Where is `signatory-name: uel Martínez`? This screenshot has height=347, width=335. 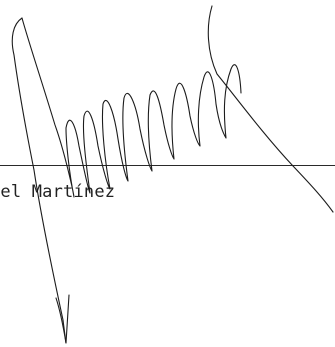
signatory-name: uel Martínez is located at coordinates (58, 192).